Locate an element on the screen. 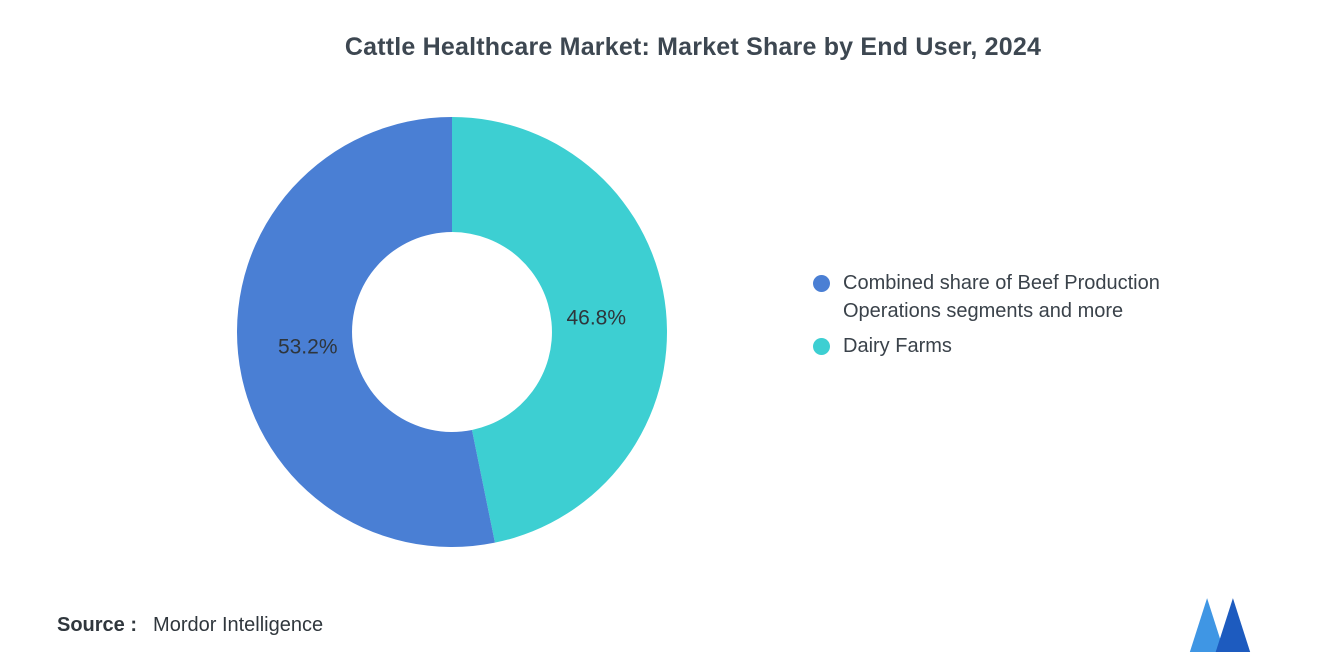 The image size is (1320, 665). source-note: Source : Mordor Intelligence is located at coordinates (190, 625).